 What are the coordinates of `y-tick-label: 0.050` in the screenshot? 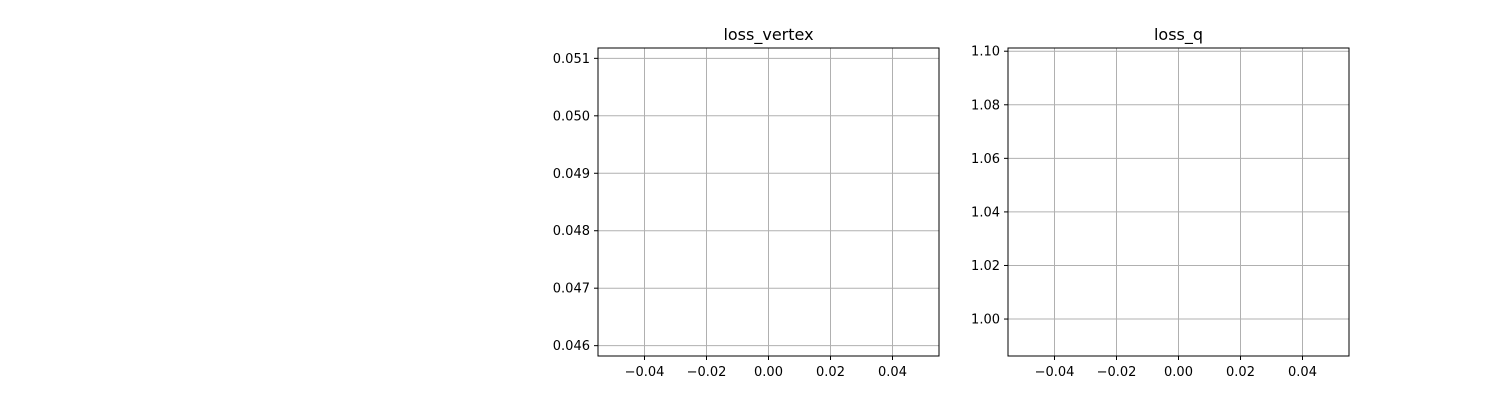 It's located at (571, 116).